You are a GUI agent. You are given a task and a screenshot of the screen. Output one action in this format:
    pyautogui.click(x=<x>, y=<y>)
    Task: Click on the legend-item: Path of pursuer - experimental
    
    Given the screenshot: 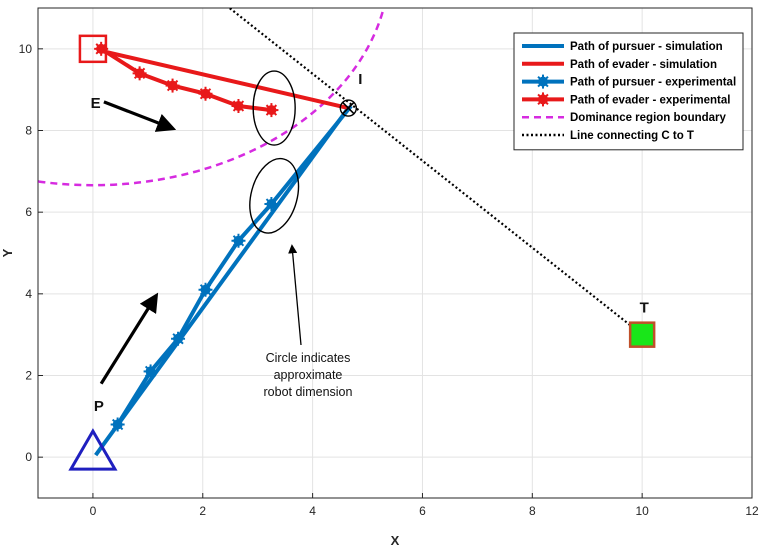 What is the action you would take?
    pyautogui.click(x=629, y=81)
    